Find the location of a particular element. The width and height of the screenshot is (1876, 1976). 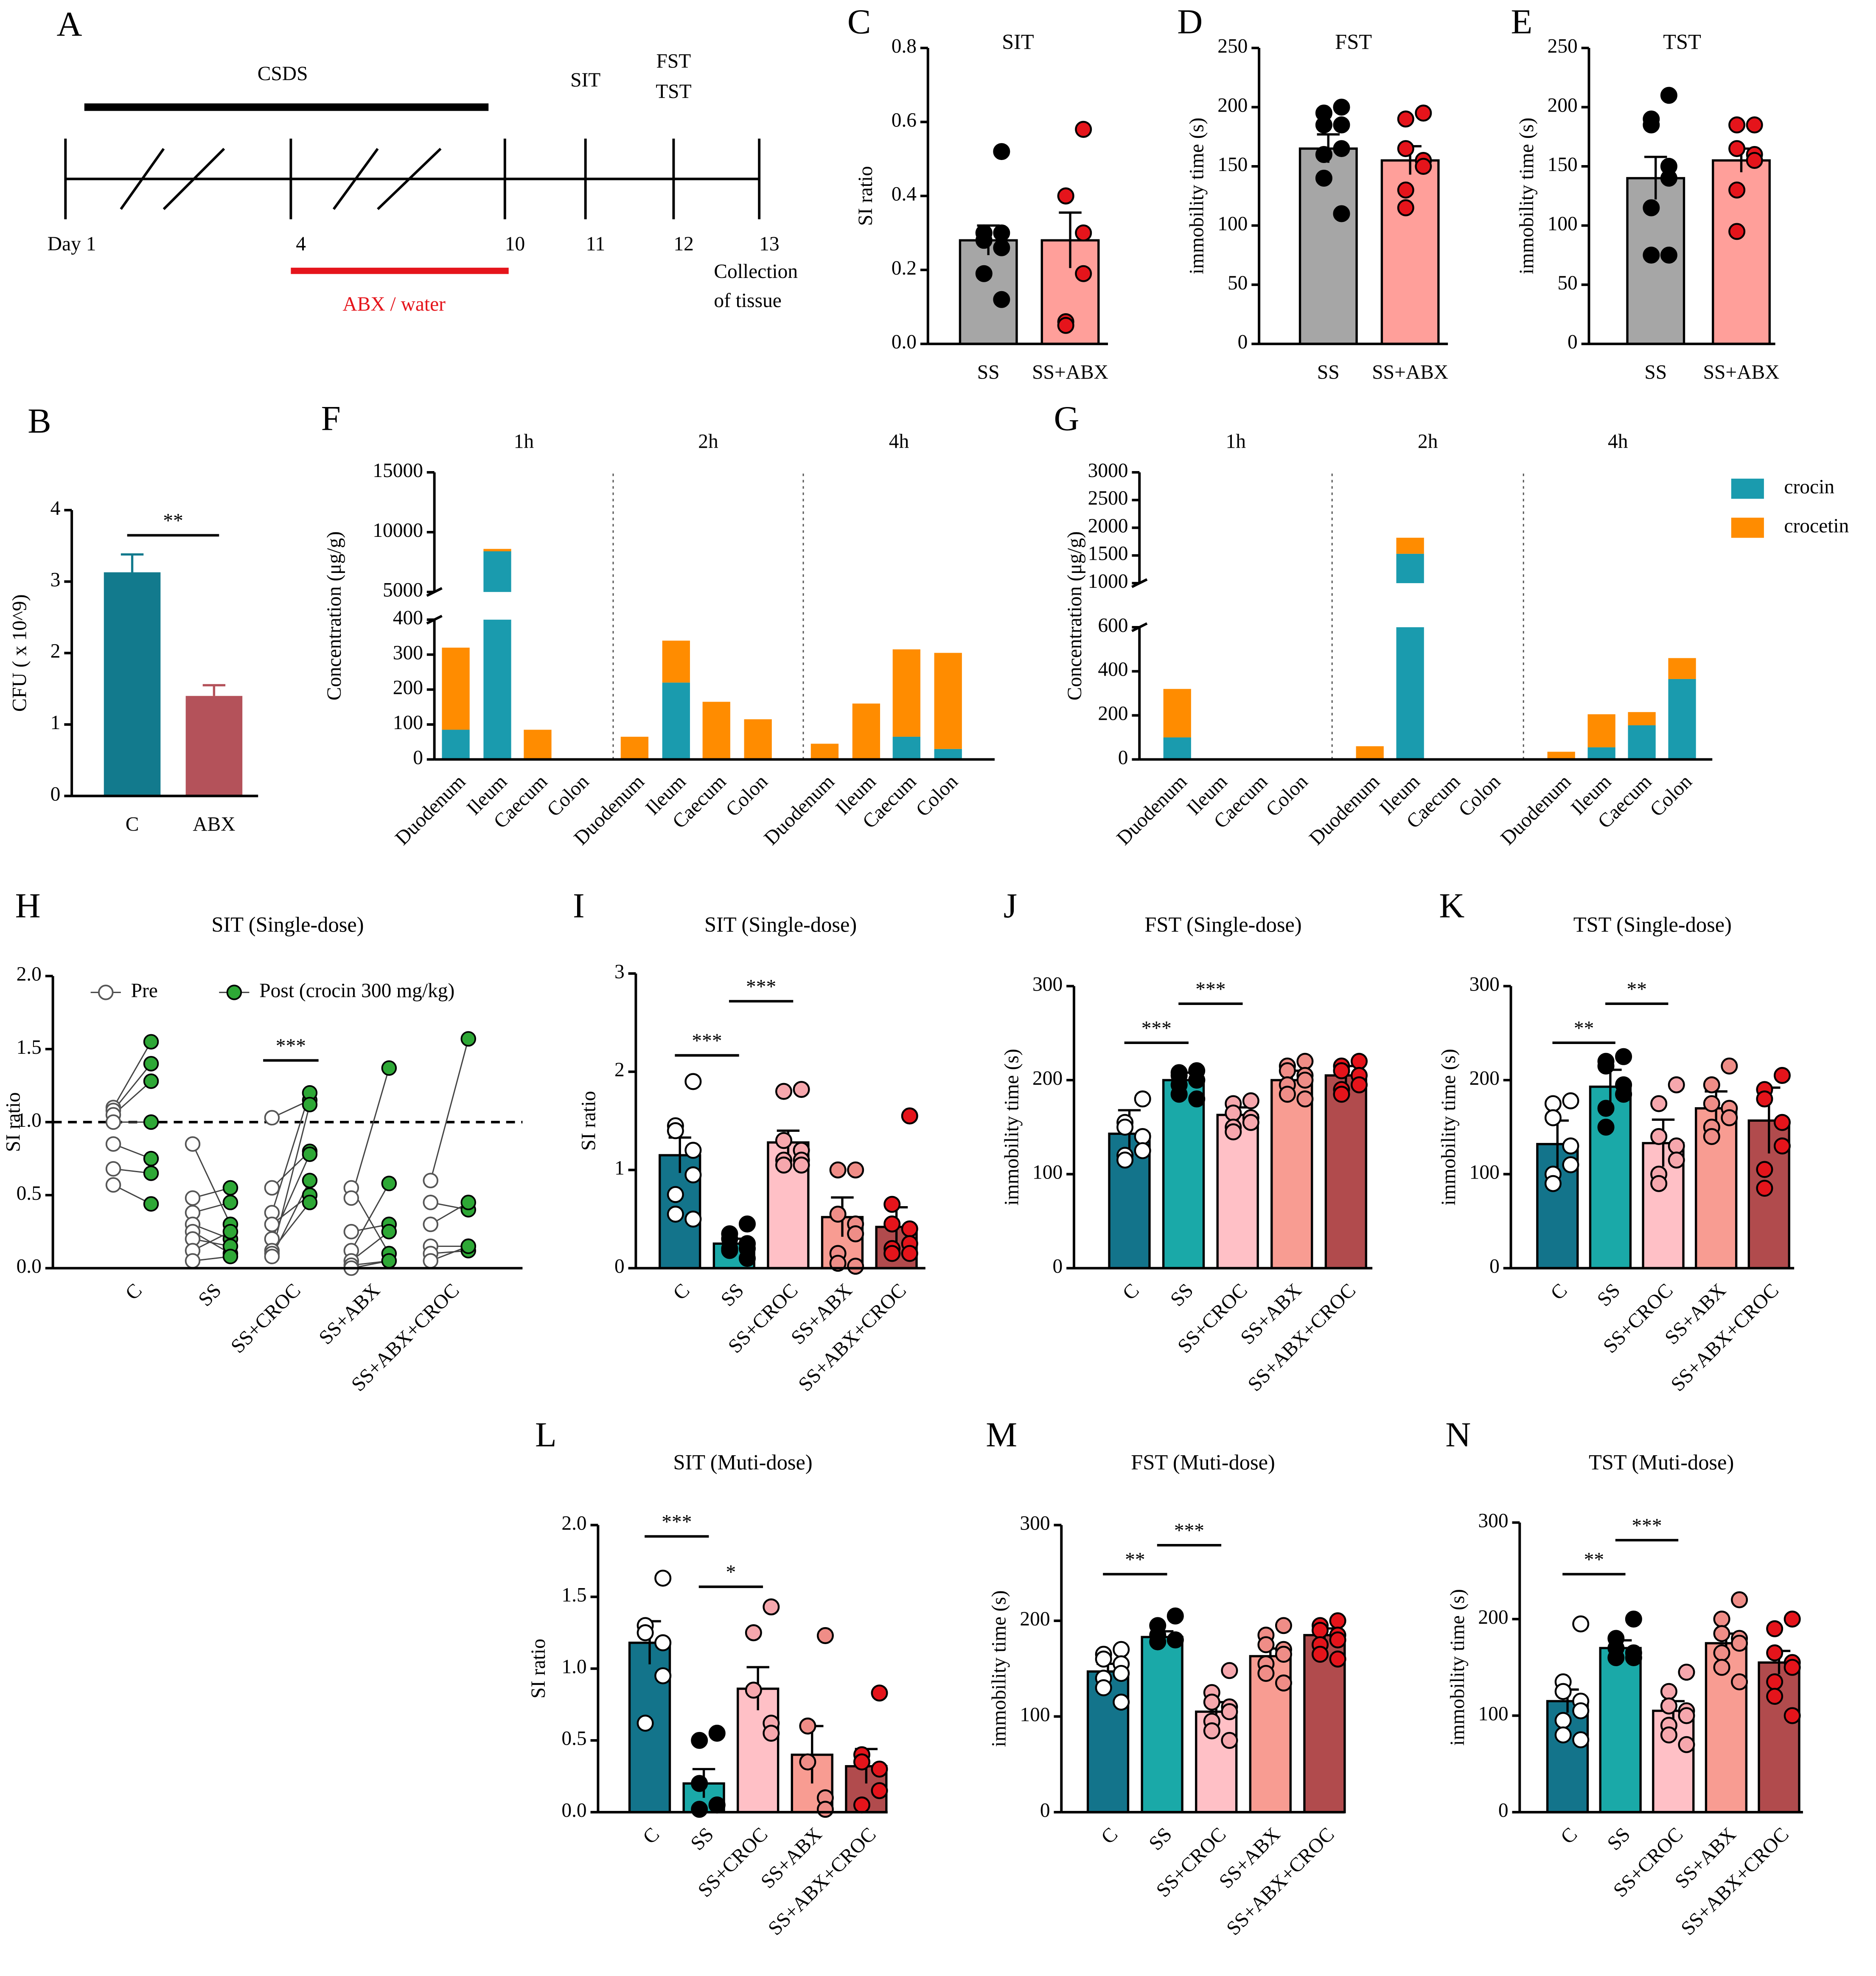

panel-letter: B is located at coordinates (39, 420).